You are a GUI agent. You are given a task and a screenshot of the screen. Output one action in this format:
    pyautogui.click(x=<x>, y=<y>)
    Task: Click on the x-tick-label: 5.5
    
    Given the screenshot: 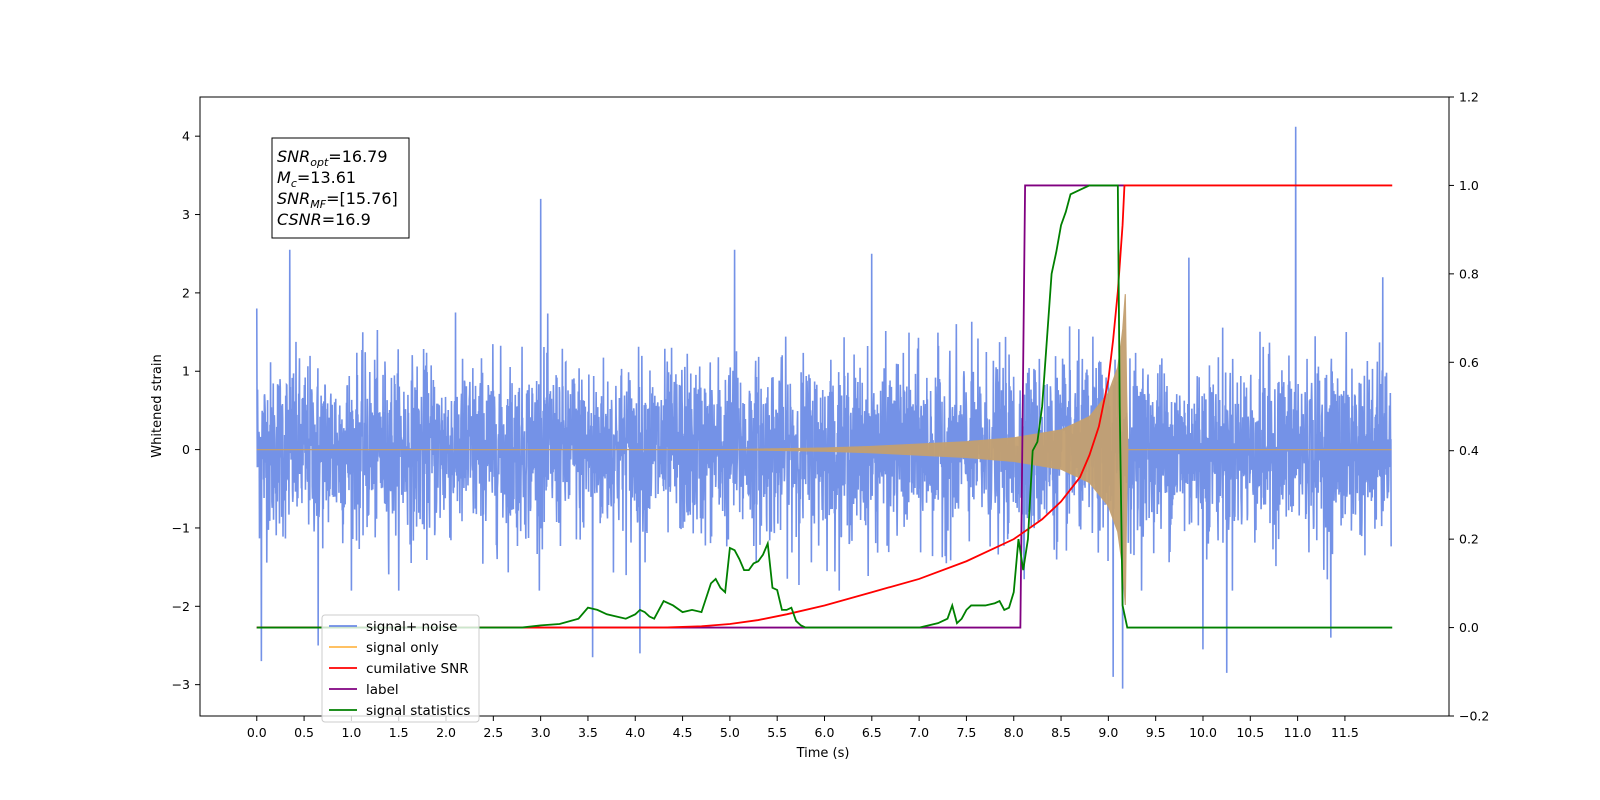 What is the action you would take?
    pyautogui.click(x=777, y=732)
    